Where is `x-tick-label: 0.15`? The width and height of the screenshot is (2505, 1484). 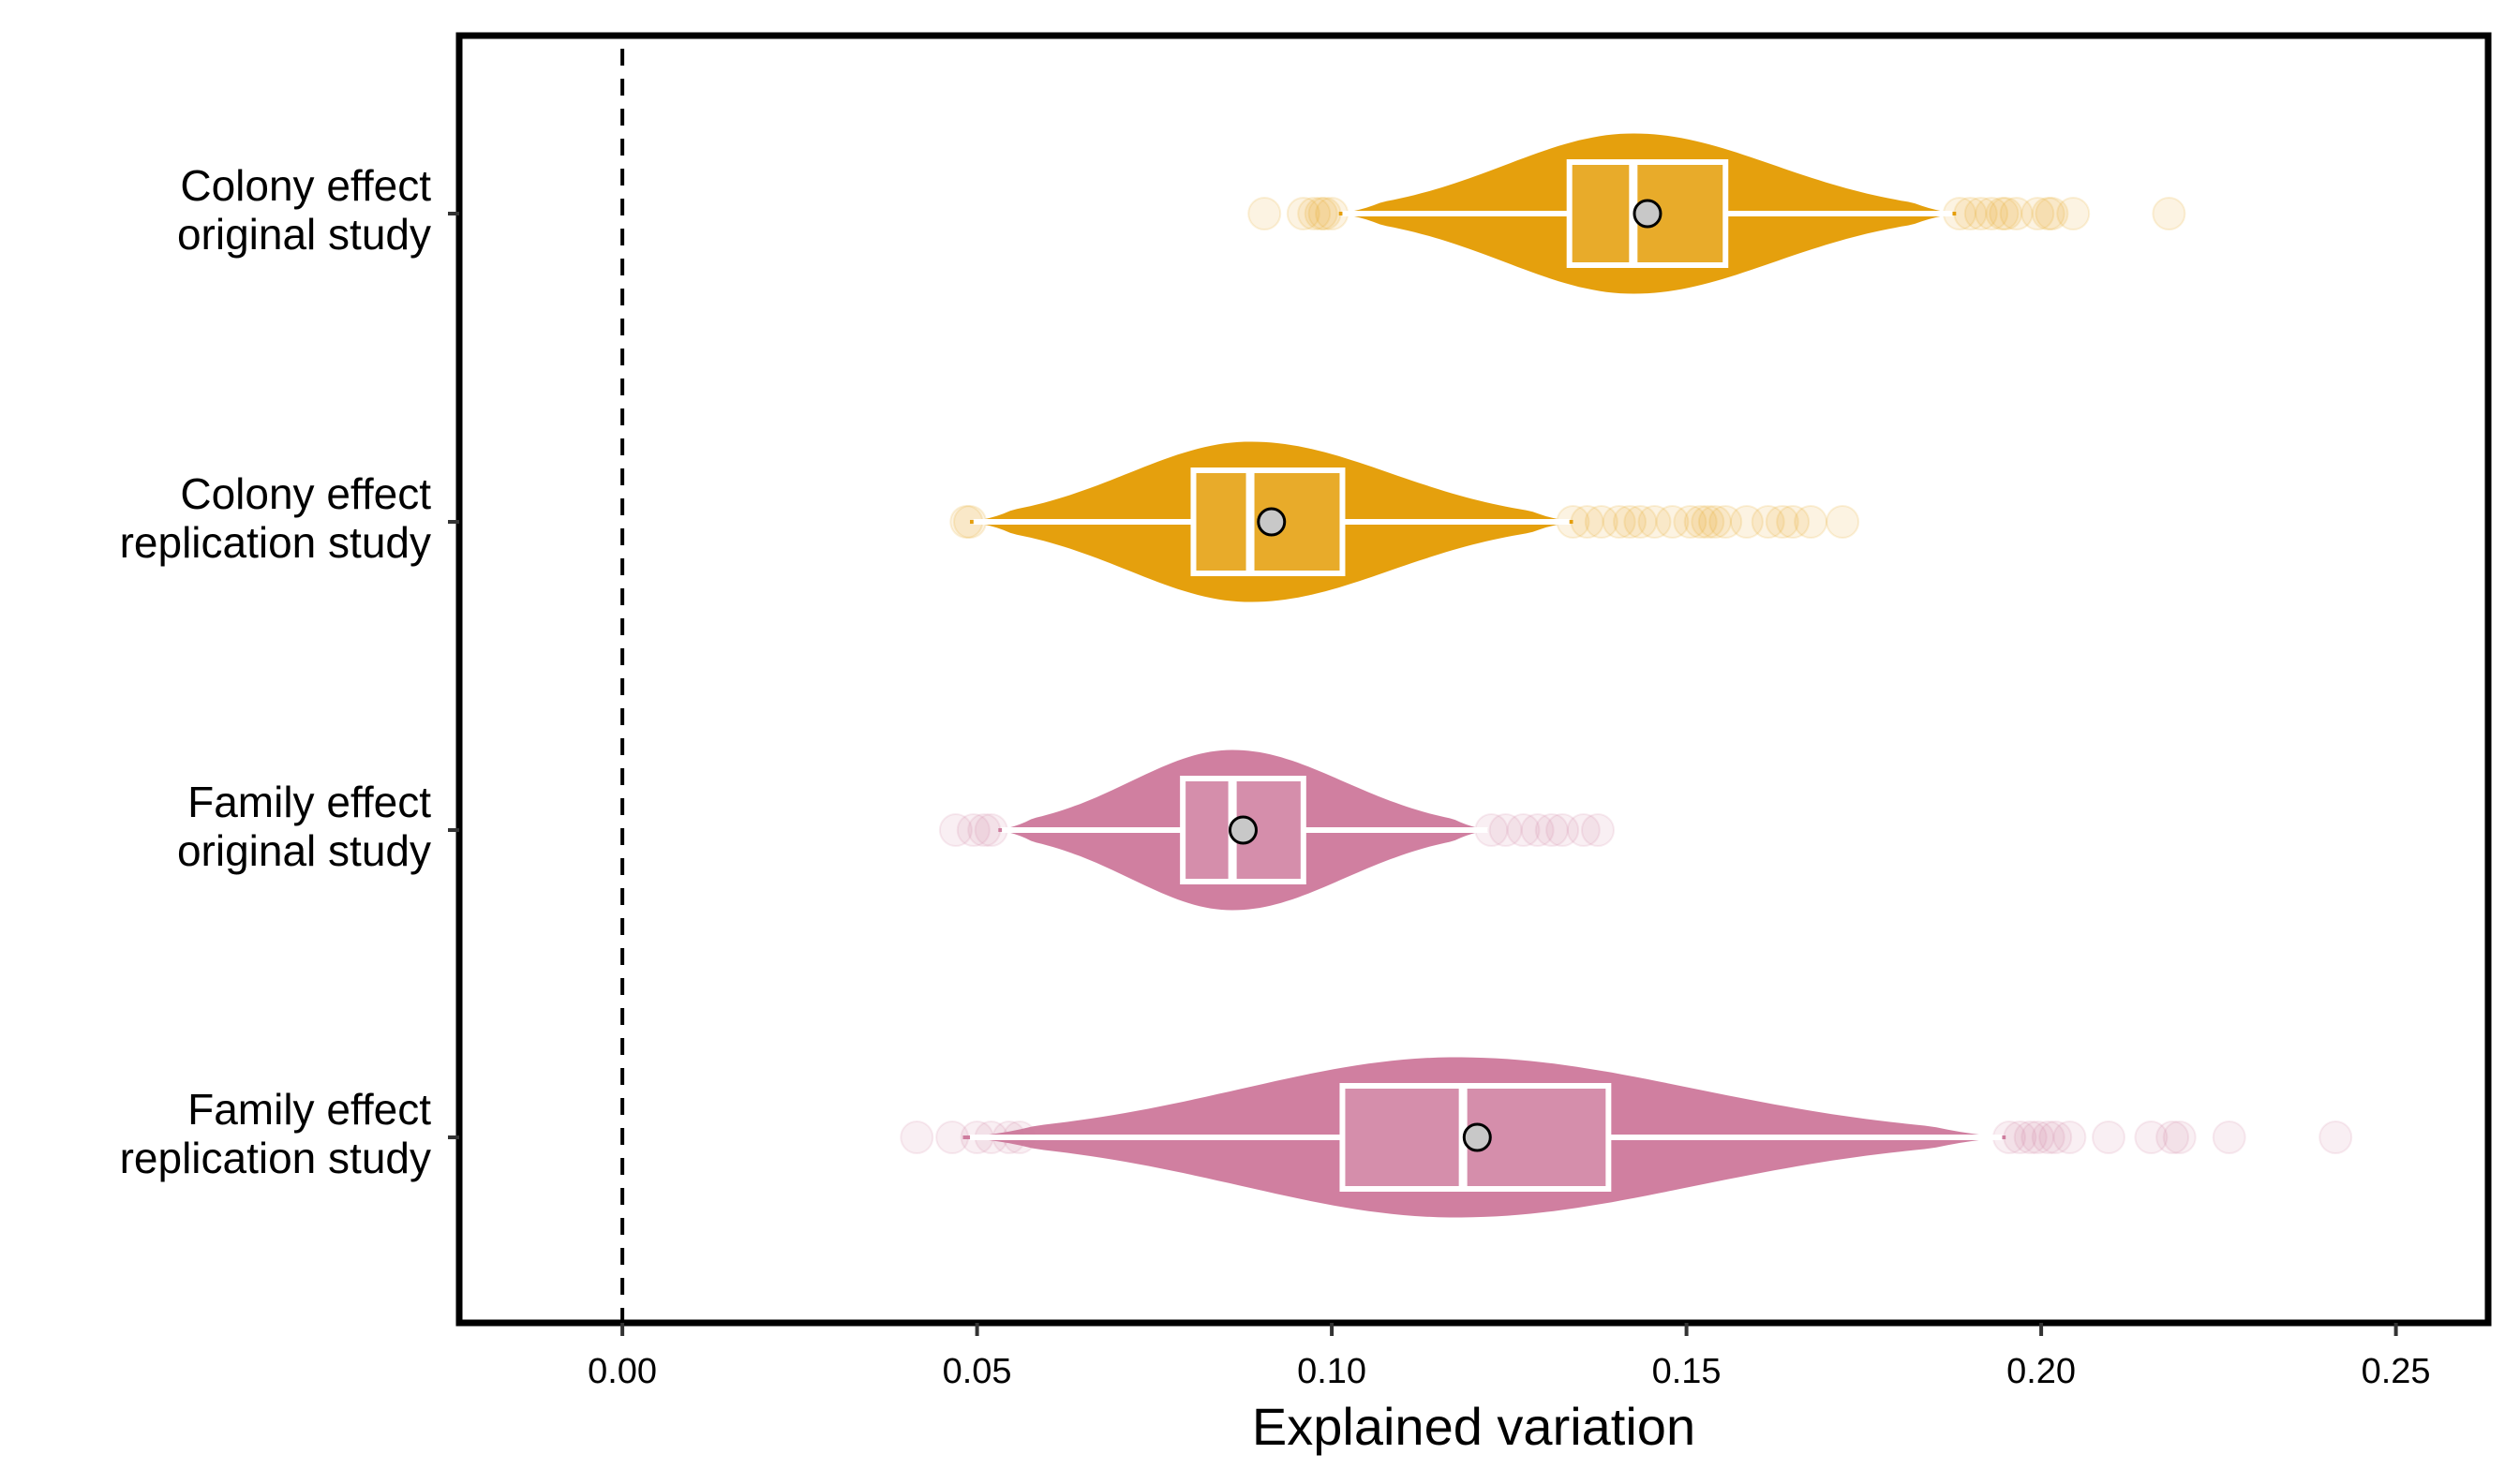
x-tick-label: 0.15 is located at coordinates (1687, 1371).